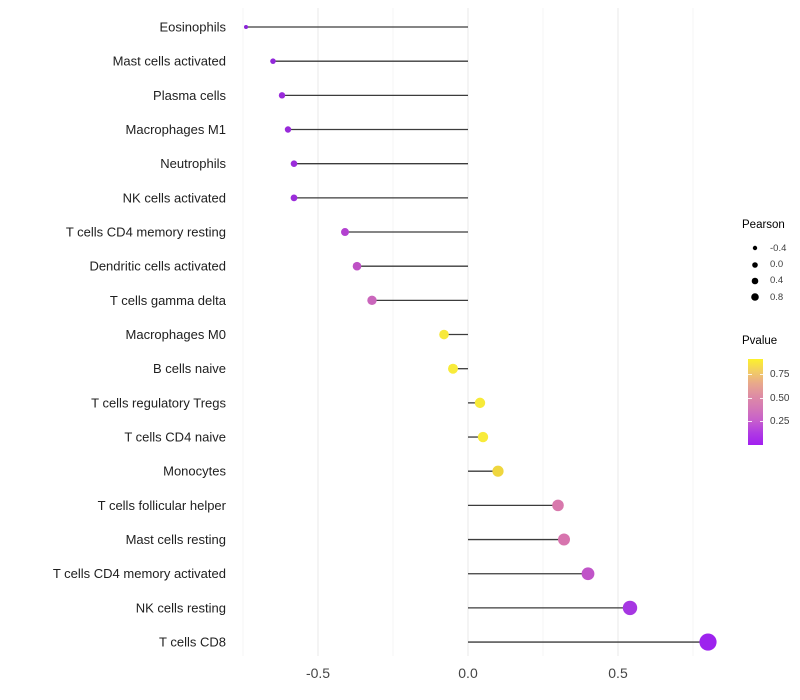 The image size is (800, 700). I want to click on pvalue-color-legend: Pvalue 0.75 0.50 0.25, so click(770, 391).